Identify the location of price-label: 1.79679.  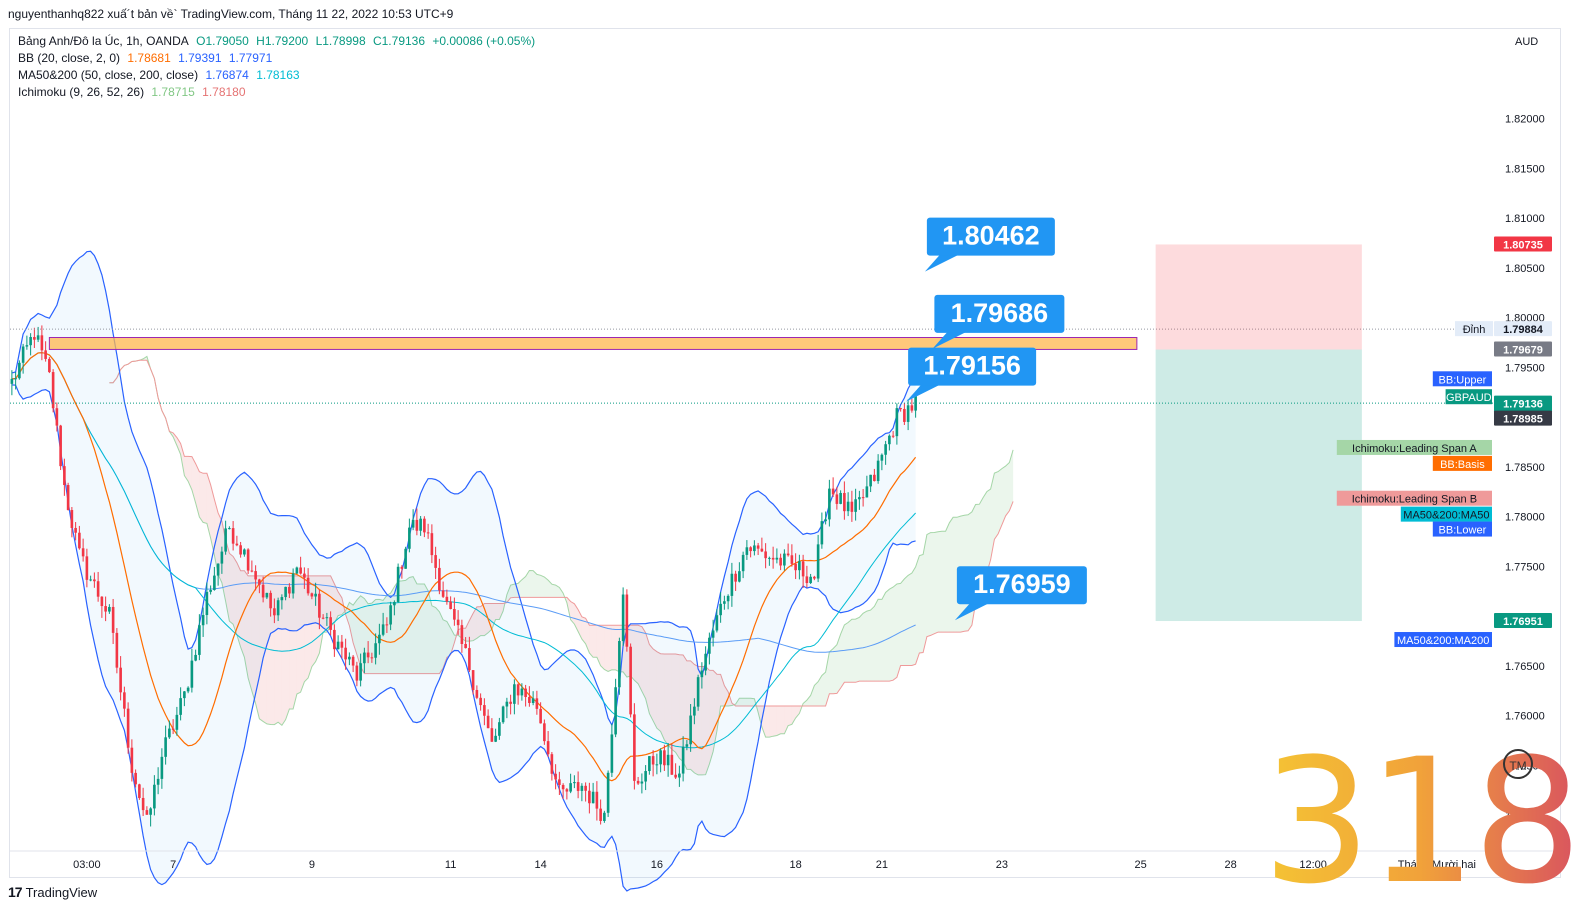
(1523, 351).